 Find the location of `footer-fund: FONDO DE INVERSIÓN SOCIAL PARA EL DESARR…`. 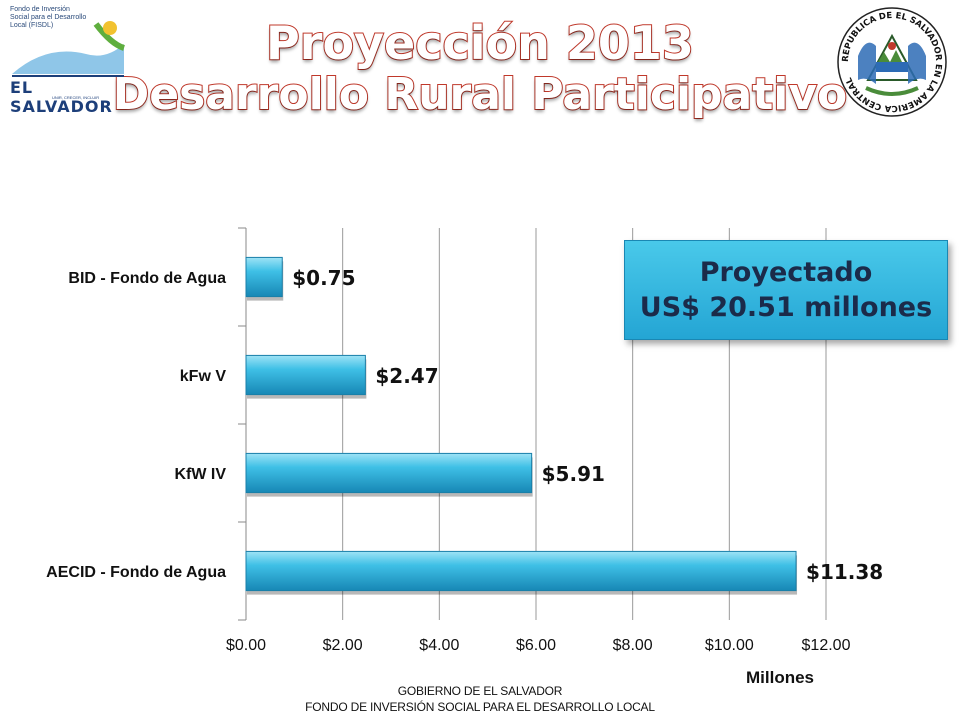

footer-fund: FONDO DE INVERSIÓN SOCIAL PARA EL DESARR… is located at coordinates (480, 707).